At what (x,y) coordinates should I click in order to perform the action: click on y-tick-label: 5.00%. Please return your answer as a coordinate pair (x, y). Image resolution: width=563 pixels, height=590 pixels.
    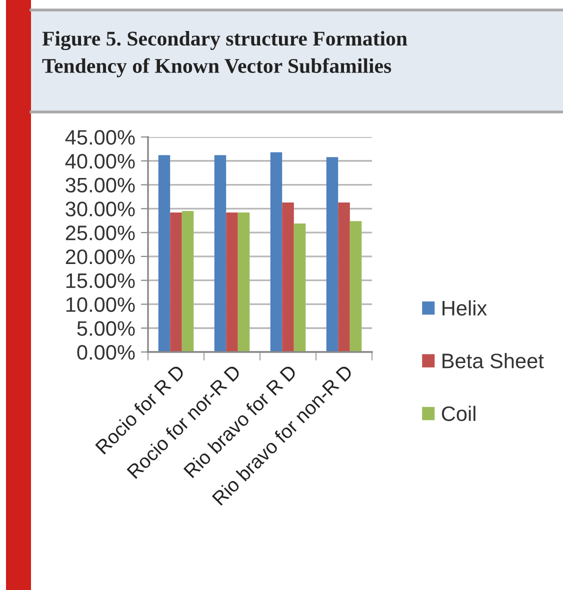
    Looking at the image, I should click on (106, 328).